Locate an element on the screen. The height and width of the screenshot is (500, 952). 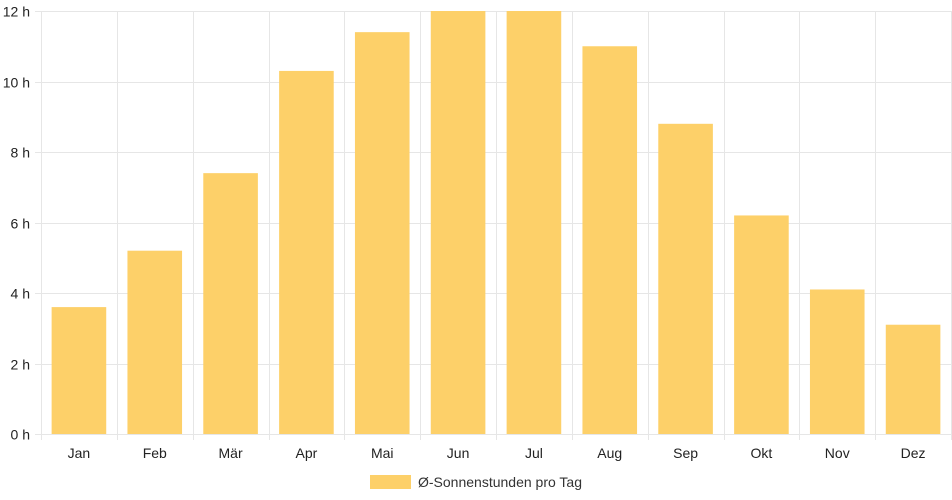
x-tick-label: Jun is located at coordinates (458, 453).